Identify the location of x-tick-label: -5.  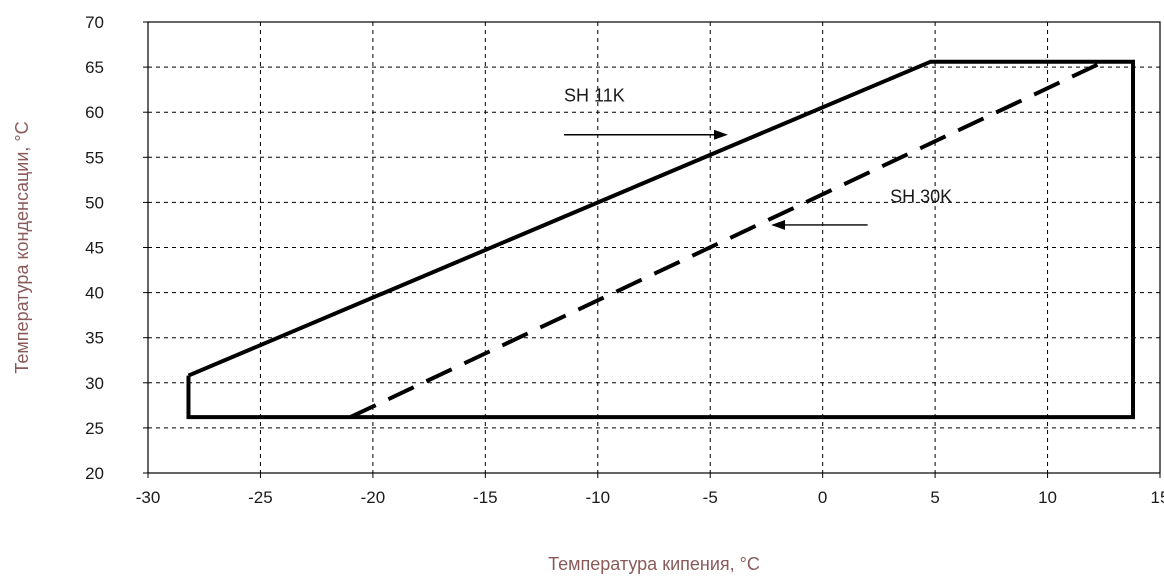
(710, 497).